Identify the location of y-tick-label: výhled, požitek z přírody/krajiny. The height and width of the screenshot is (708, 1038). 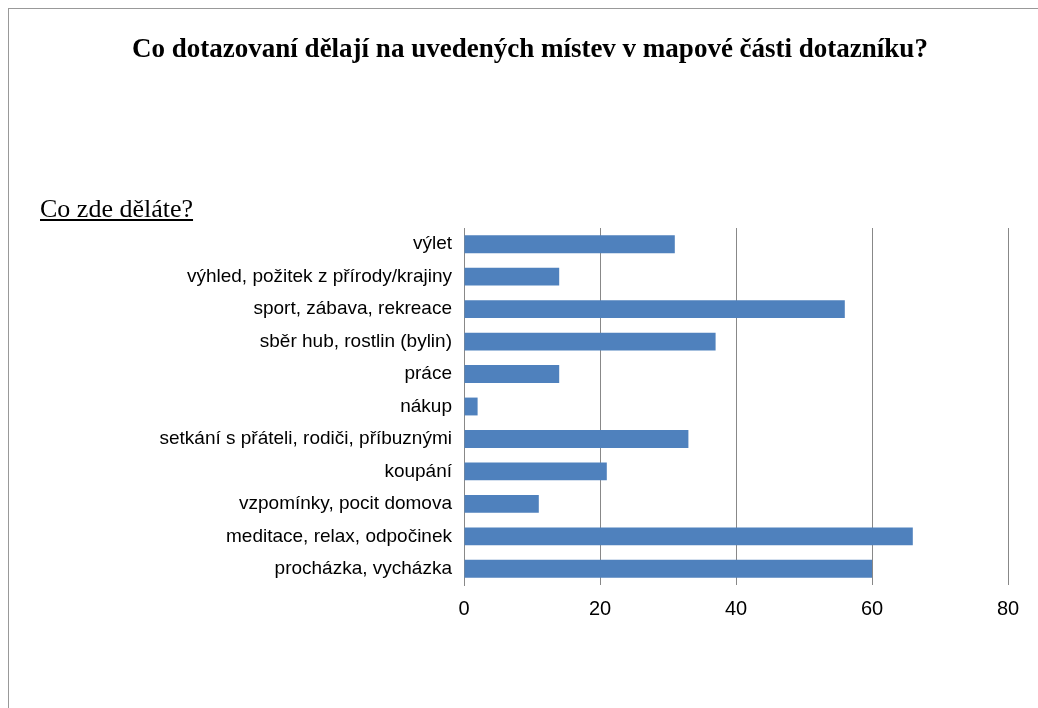
(319, 275).